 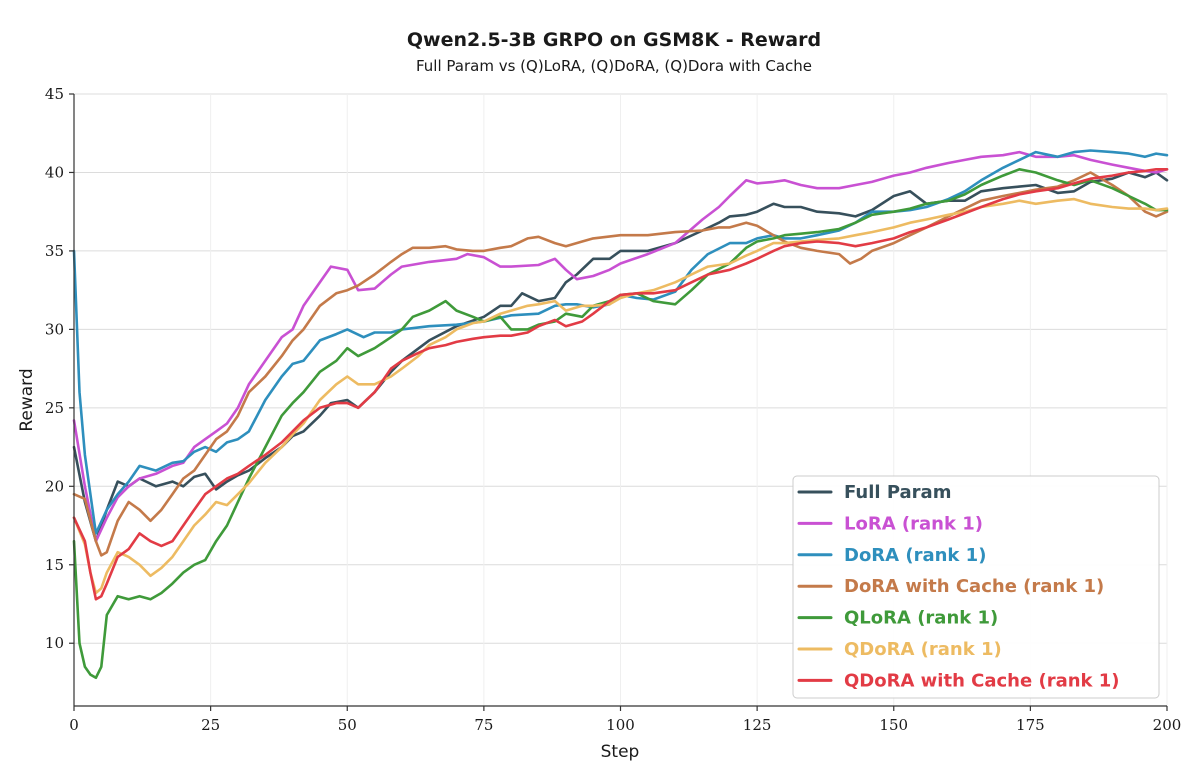 I want to click on x-axis-label: Step, so click(x=620, y=752).